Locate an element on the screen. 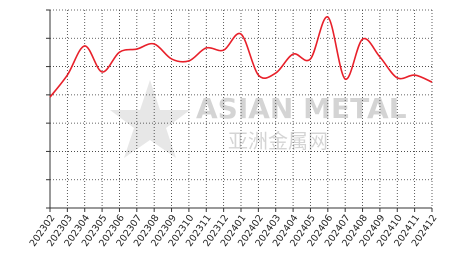 This screenshot has width=466, height=272. watermark-cn: 亚洲金属网 is located at coordinates (278, 141).